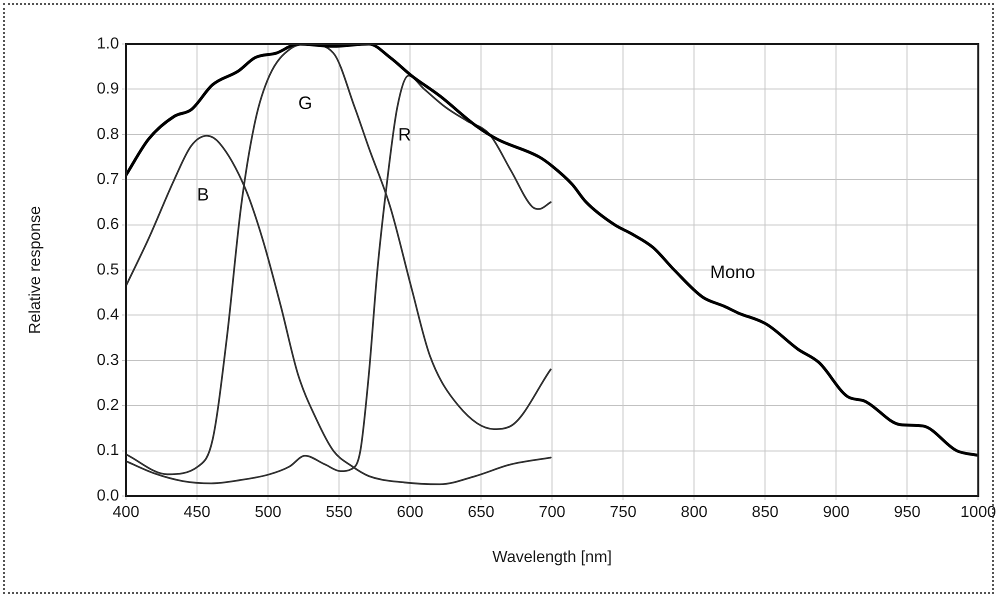 The width and height of the screenshot is (999, 599). Describe the element at coordinates (765, 513) in the screenshot. I see `x-tick-label: 850` at that location.